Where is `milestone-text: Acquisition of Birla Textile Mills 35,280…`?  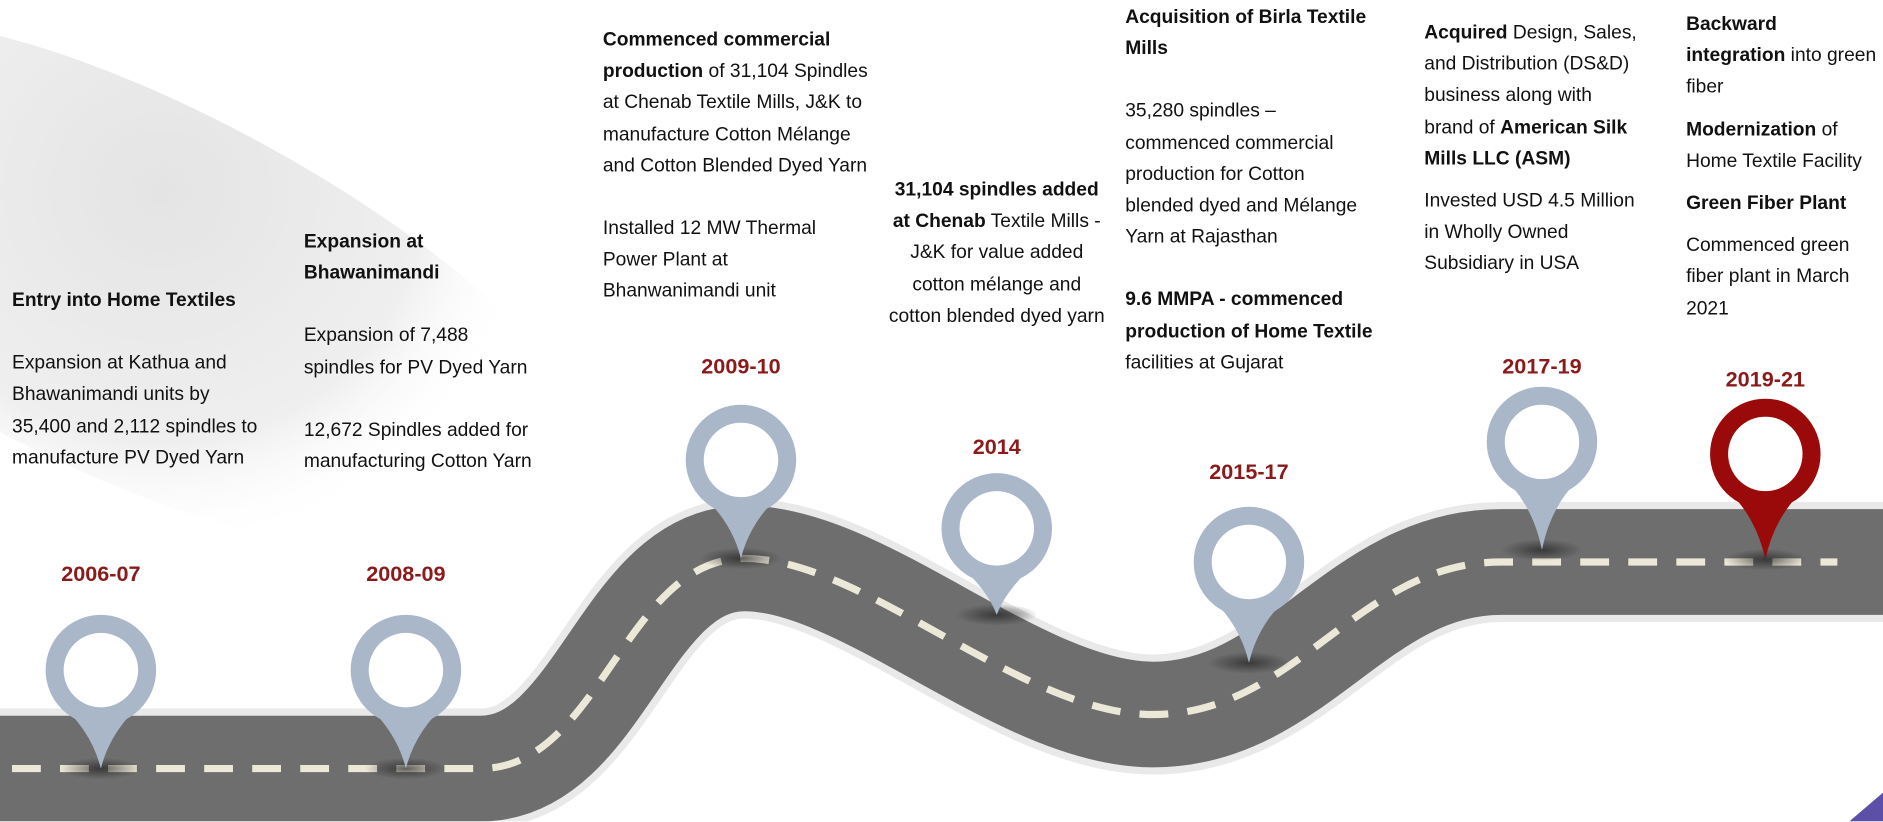 milestone-text: Acquisition of Birla Textile Mills 35,280… is located at coordinates (1251, 206).